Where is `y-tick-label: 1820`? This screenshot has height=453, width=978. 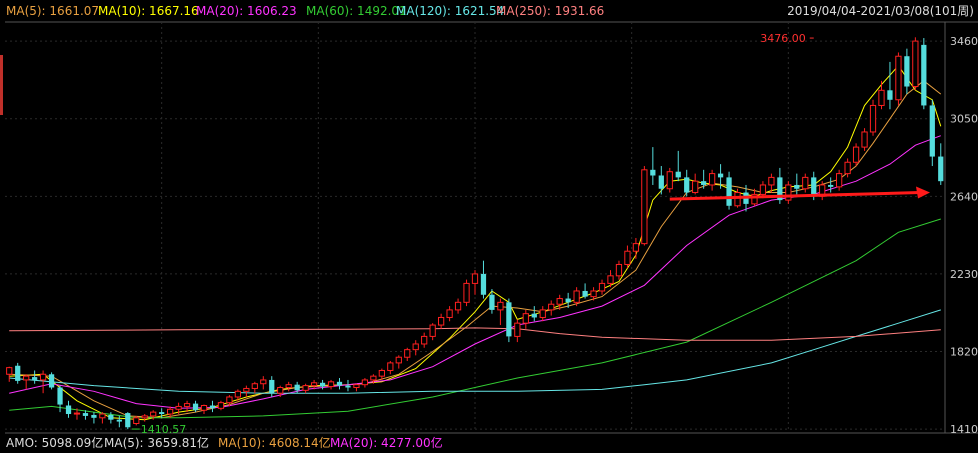
y-tick-label: 1820 is located at coordinates (964, 352).